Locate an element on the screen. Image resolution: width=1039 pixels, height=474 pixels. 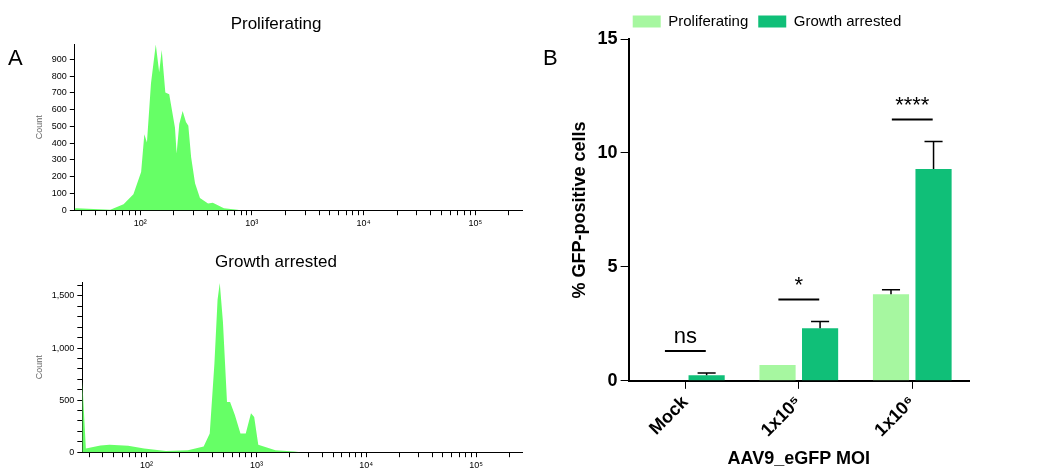
chart-title: Growth arrested is located at coordinates (276, 261).